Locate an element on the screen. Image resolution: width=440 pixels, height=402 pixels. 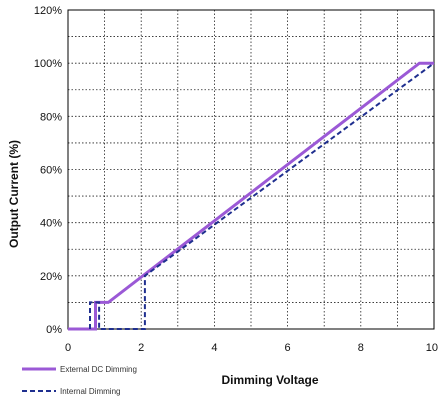
y-tick-label: 100% is located at coordinates (48, 64).